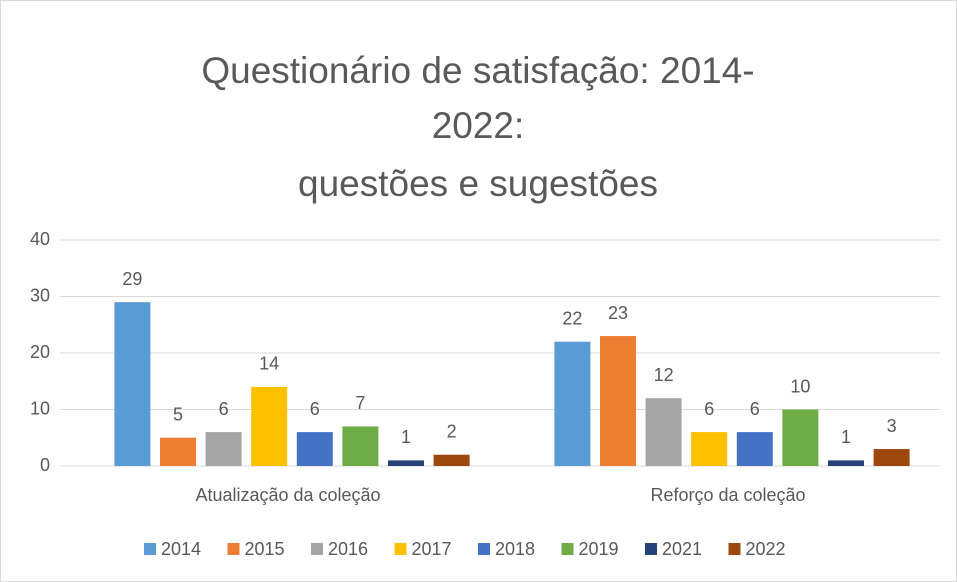 The height and width of the screenshot is (582, 957). I want to click on legend-label: 2019, so click(599, 549).